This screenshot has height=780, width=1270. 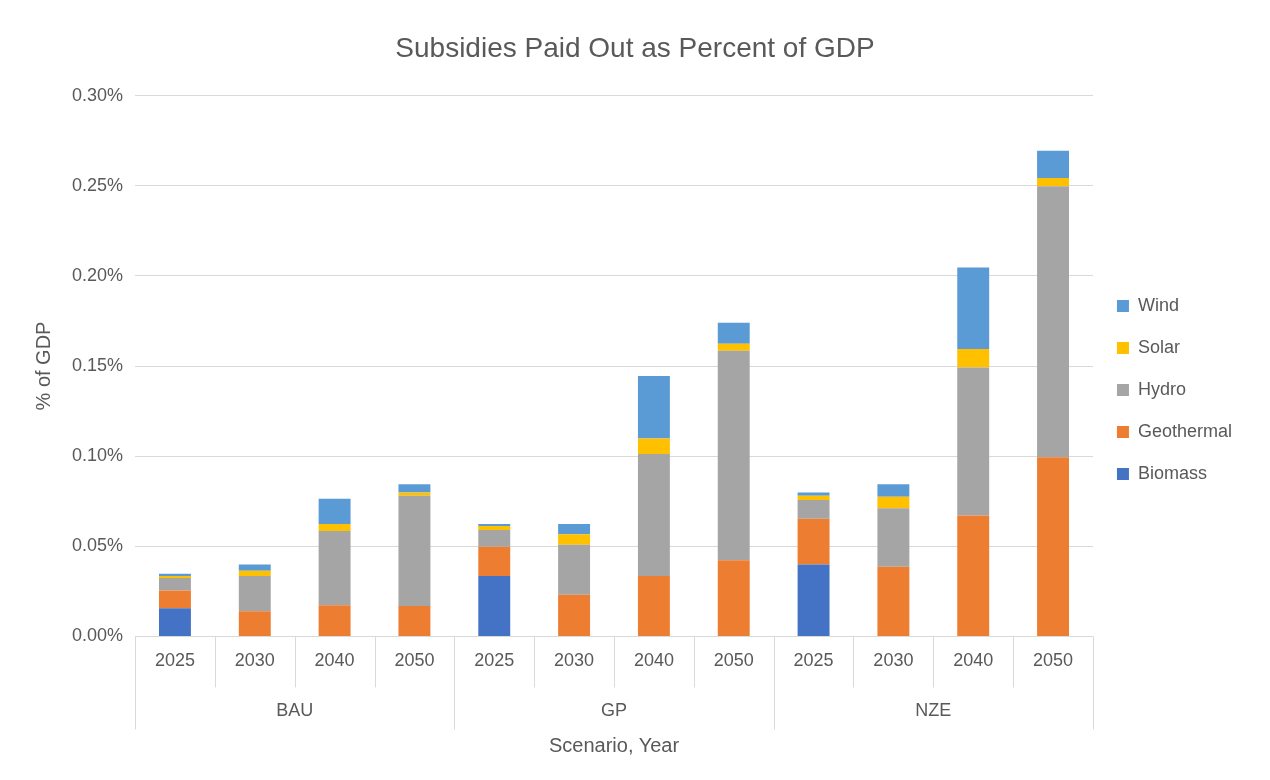 What do you see at coordinates (933, 710) in the screenshot?
I see `text: NZE` at bounding box center [933, 710].